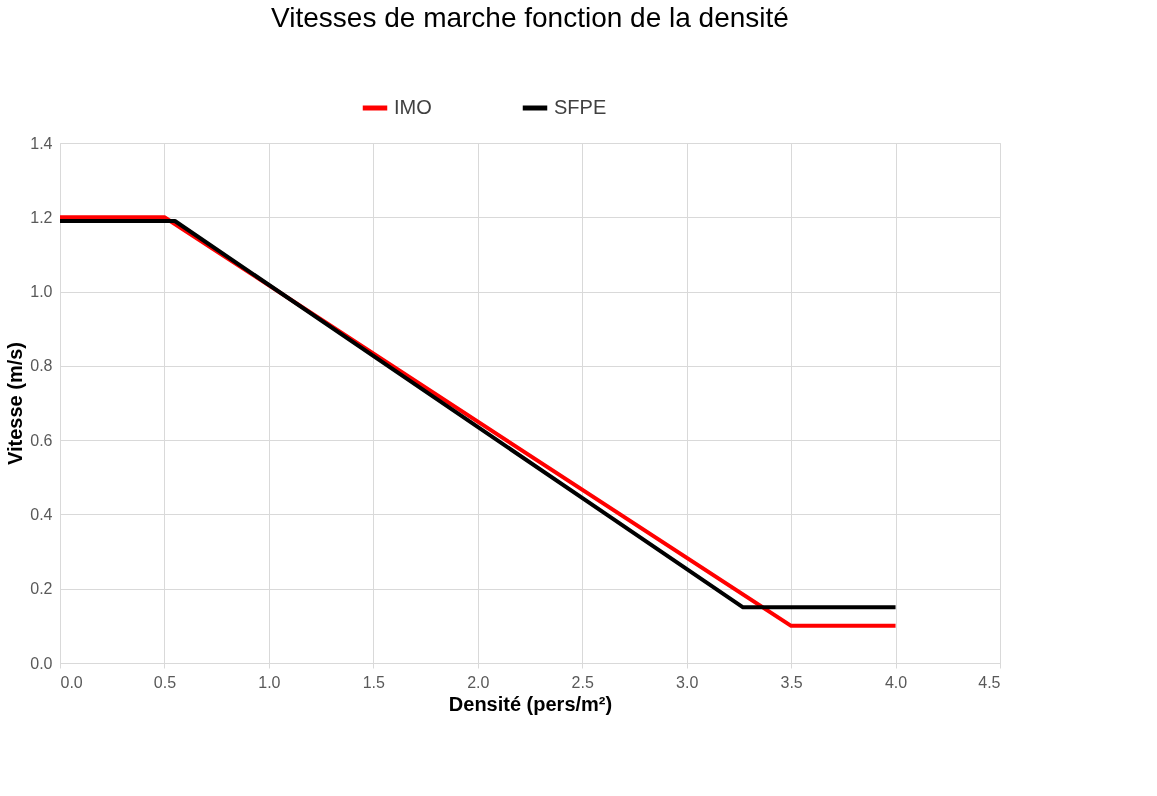 The height and width of the screenshot is (796, 1157). I want to click on y-tick-label: 1.0, so click(41, 292).